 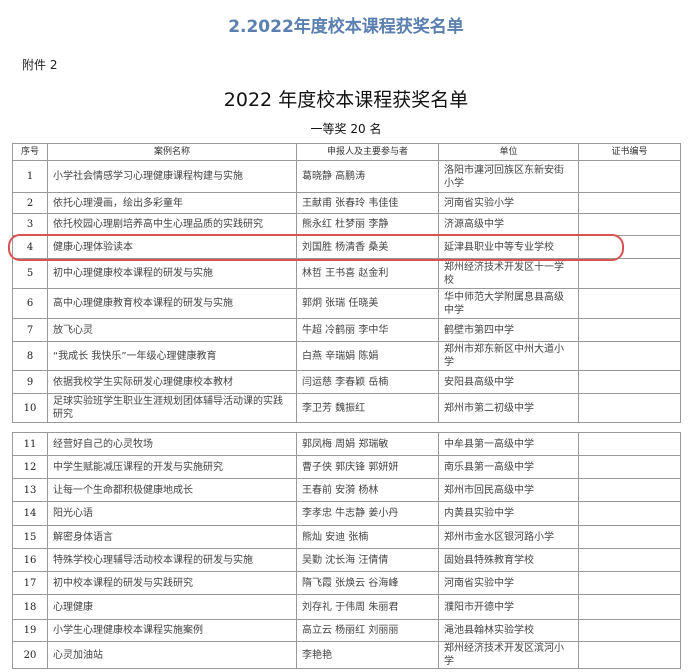 I want to click on table-row: 19 小学生心理健康校本课程实施案例 高立云 杨丽红 刘丽丽 渑池县翰林实验学校, so click(x=346, y=630).